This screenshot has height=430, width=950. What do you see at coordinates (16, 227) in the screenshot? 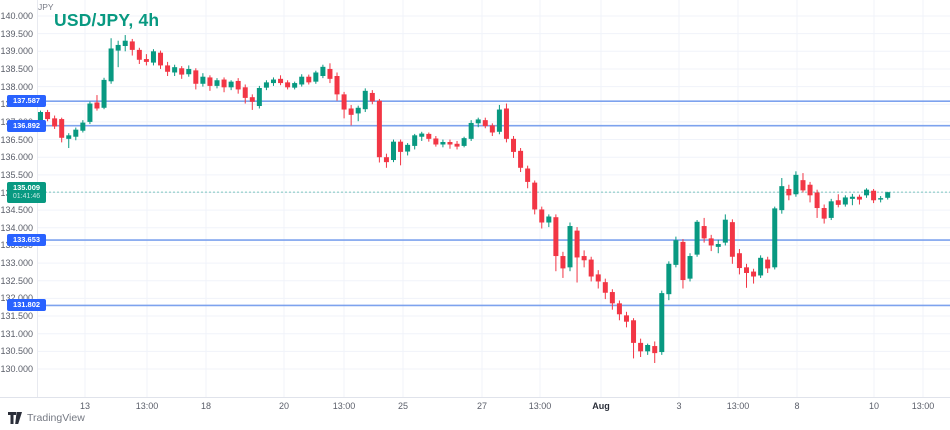
I see `y-axis-label: 134.000` at bounding box center [16, 227].